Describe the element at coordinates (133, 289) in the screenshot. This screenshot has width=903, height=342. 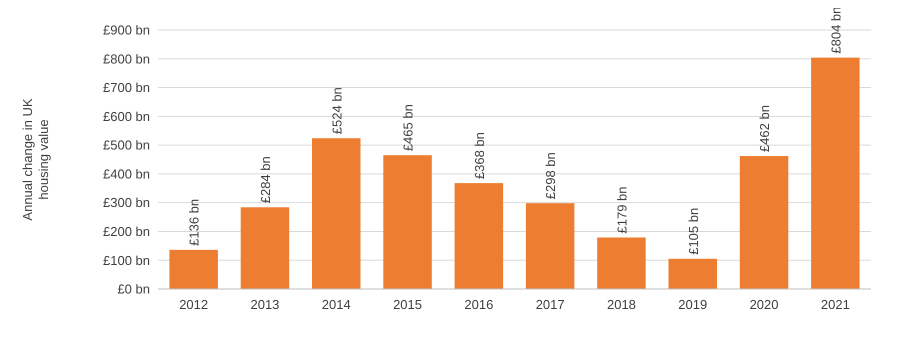
I see `y-tick-label: £0 bn` at that location.